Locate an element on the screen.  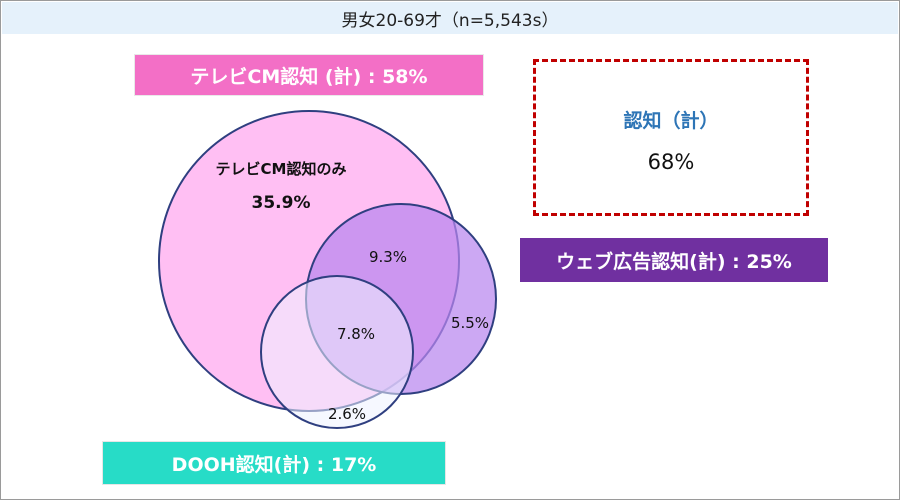
header-bar: 男女20-69才（n=5,543s） is located at coordinates (450, 18).